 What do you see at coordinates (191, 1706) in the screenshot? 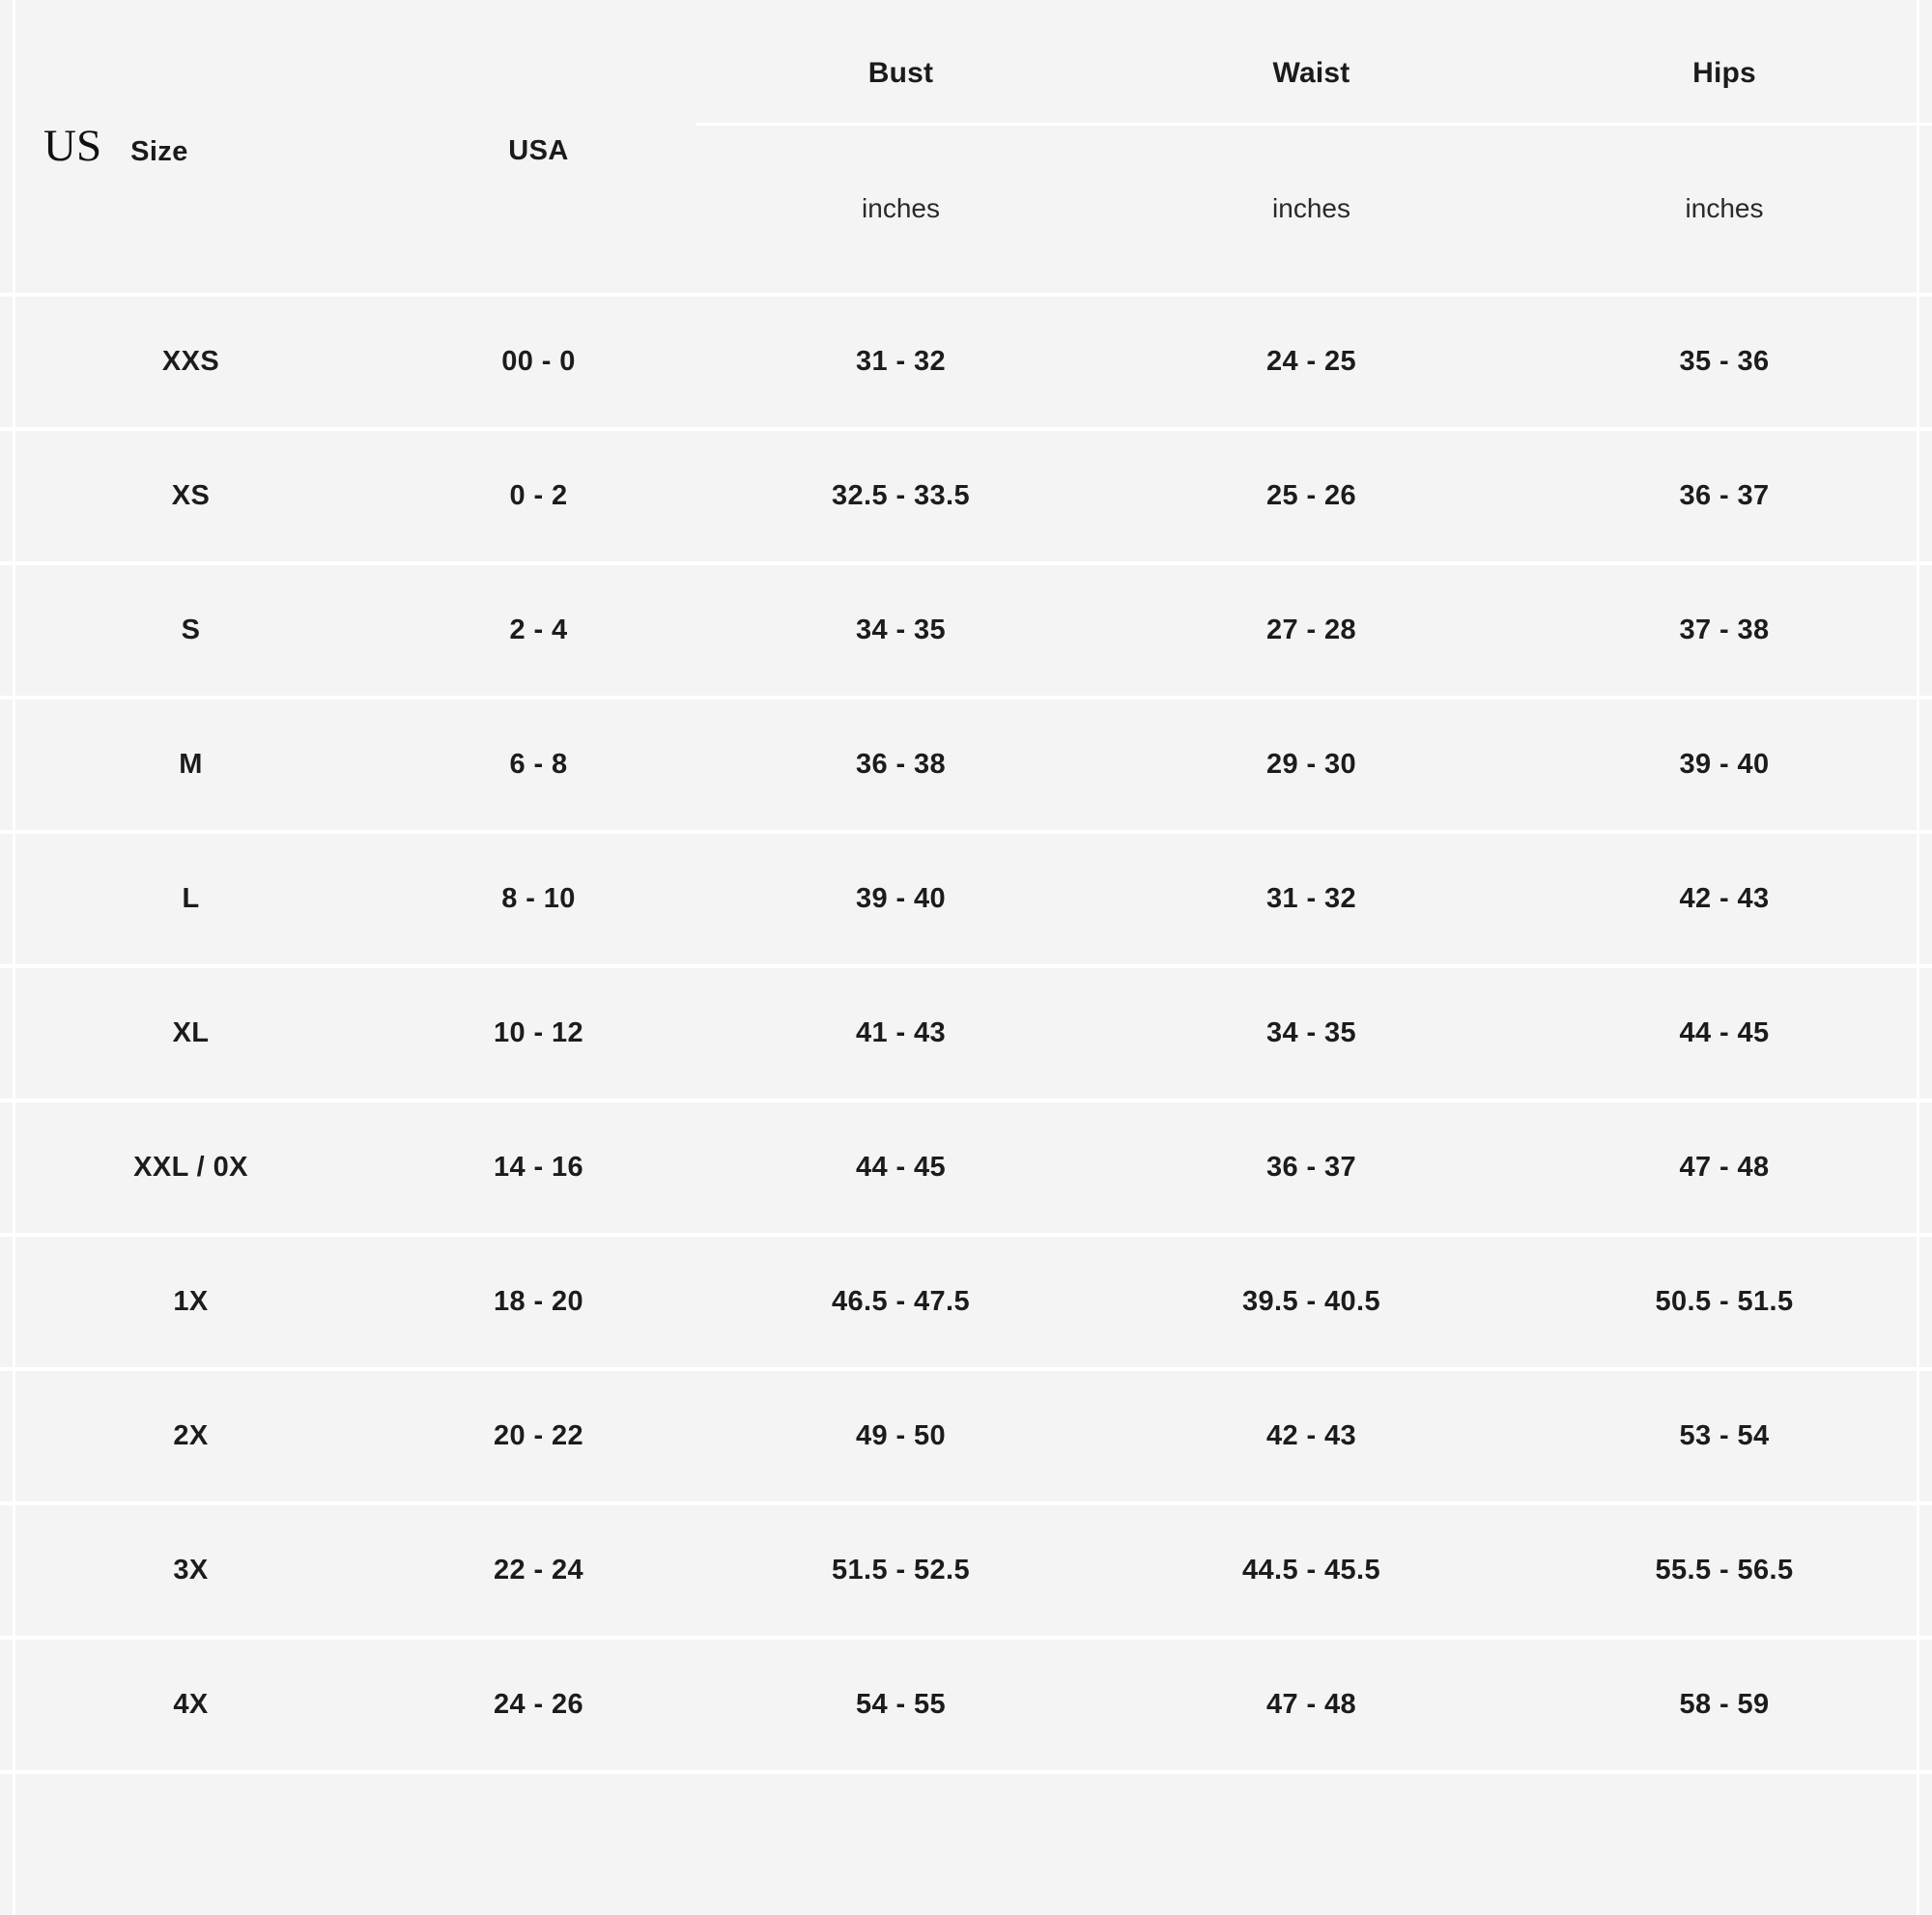
I see `cell-size: 4X` at bounding box center [191, 1706].